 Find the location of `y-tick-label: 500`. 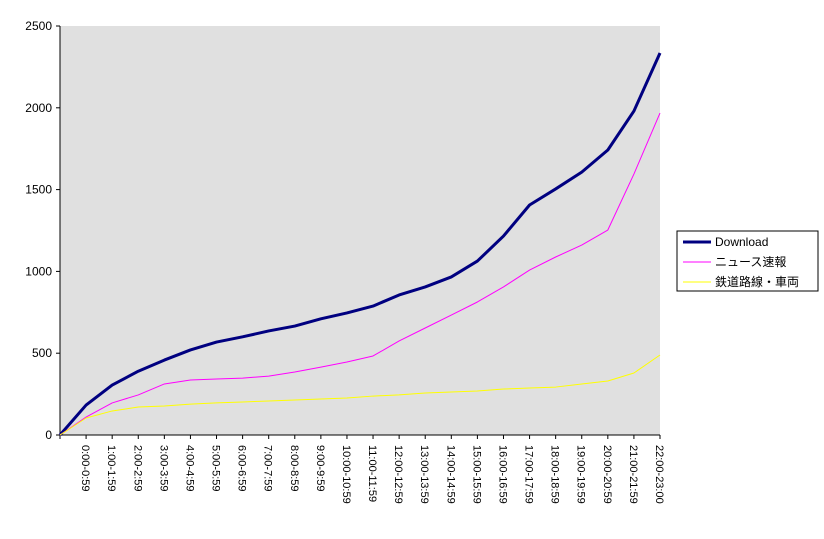

y-tick-label: 500 is located at coordinates (42, 353).